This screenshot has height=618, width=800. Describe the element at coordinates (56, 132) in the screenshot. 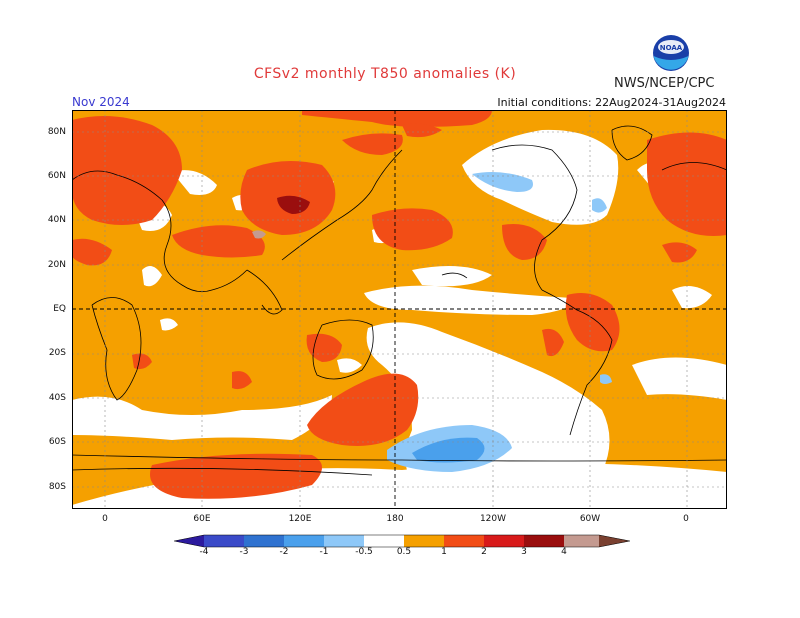

I see `lat-label-80n: 80N` at that location.